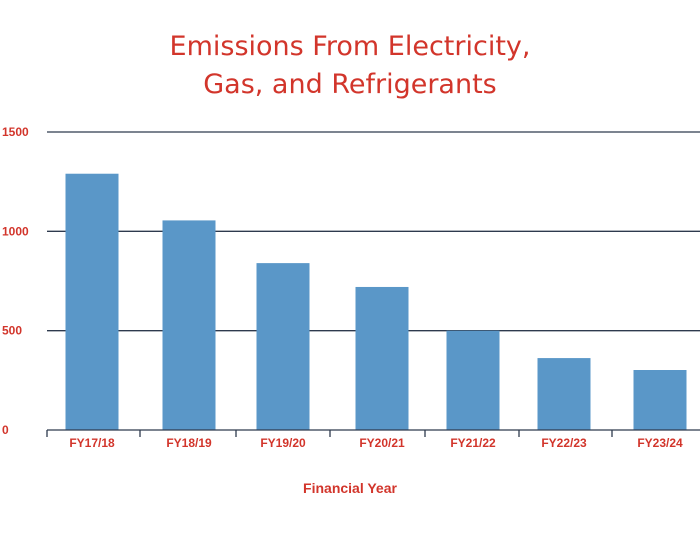 The width and height of the screenshot is (700, 550). Describe the element at coordinates (15, 132) in the screenshot. I see `y-tick-label-1500: 1500` at that location.